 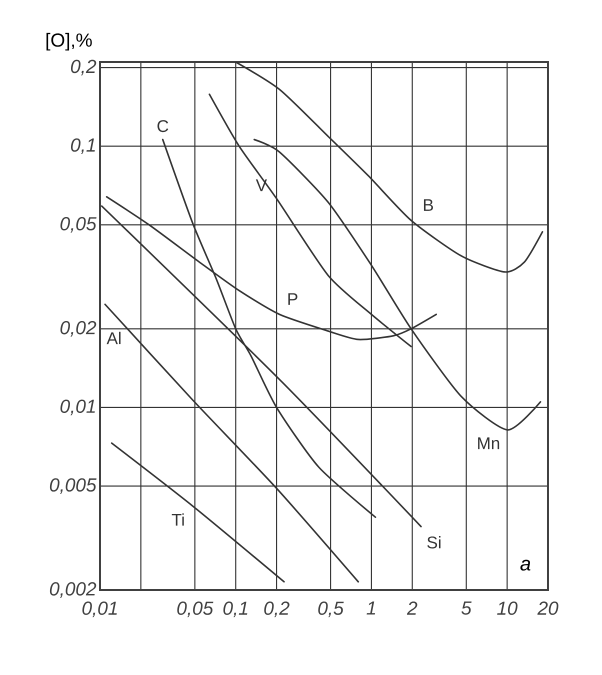 I want to click on x-tick-label: 0,1, so click(x=235, y=609).